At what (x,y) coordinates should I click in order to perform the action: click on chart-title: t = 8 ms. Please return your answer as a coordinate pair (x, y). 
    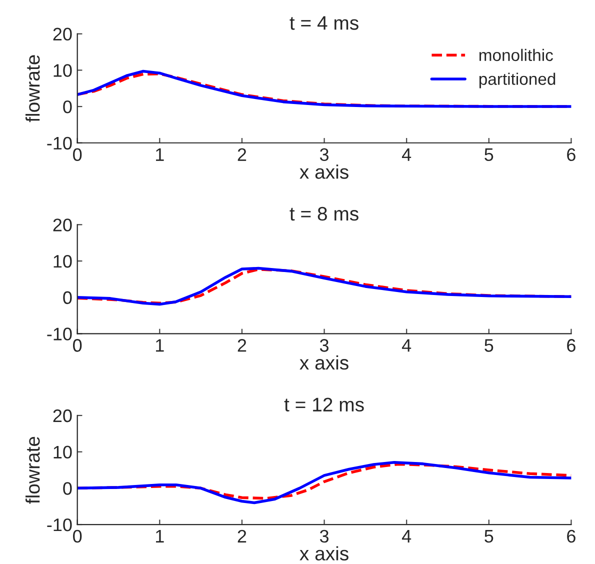
    Looking at the image, I should click on (324, 213).